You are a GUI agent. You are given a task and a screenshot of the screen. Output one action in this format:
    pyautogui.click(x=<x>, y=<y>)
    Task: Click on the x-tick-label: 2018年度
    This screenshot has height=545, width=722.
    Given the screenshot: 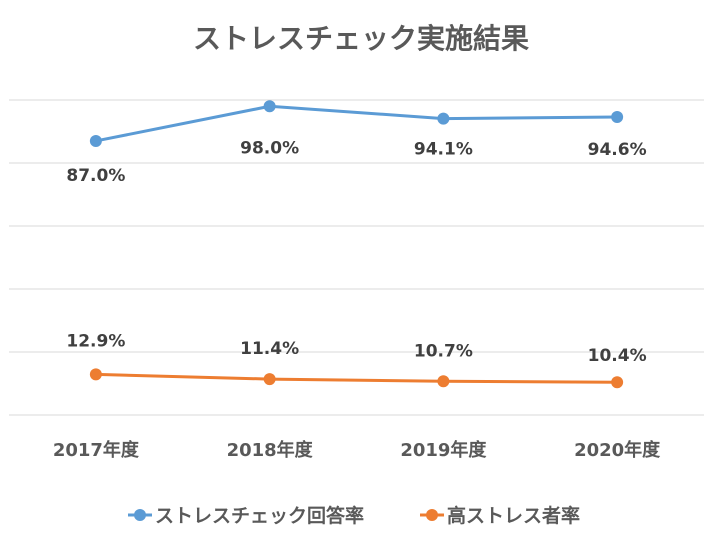 What is the action you would take?
    pyautogui.click(x=270, y=450)
    